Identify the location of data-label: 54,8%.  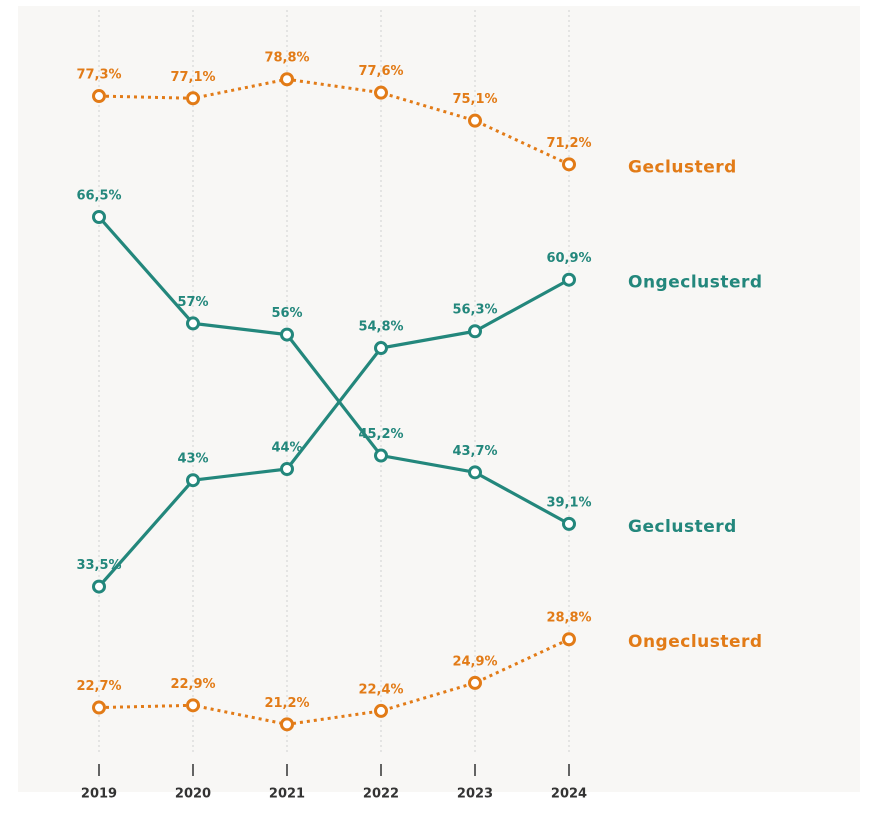
(380, 327).